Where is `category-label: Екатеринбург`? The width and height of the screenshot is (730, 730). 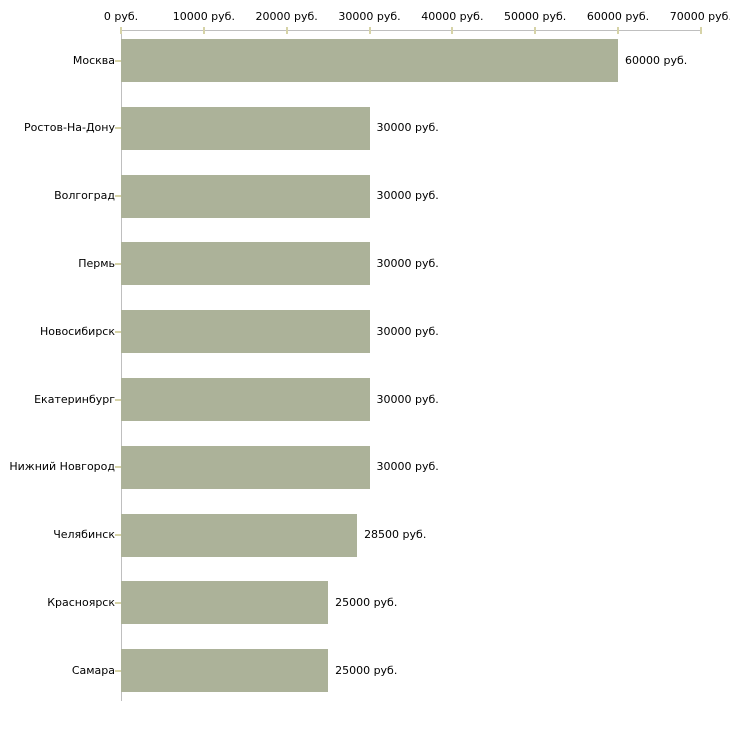
category-label: Екатеринбург is located at coordinates (74, 399).